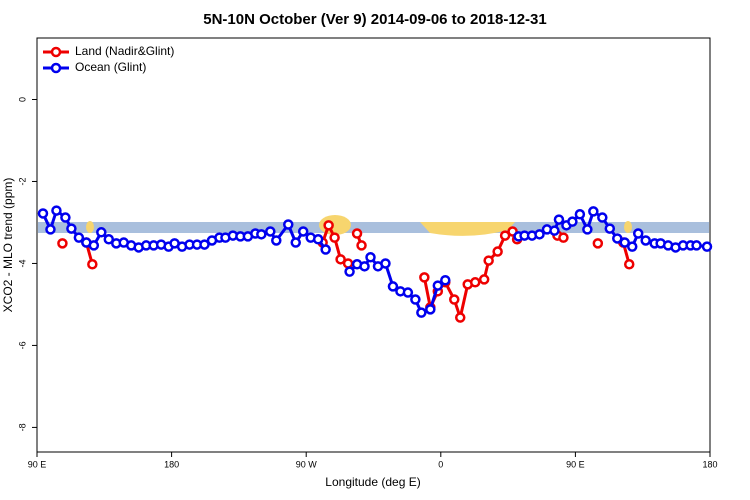 This screenshot has height=500, width=750. I want to click on y-tick-label: -8, so click(22, 427).